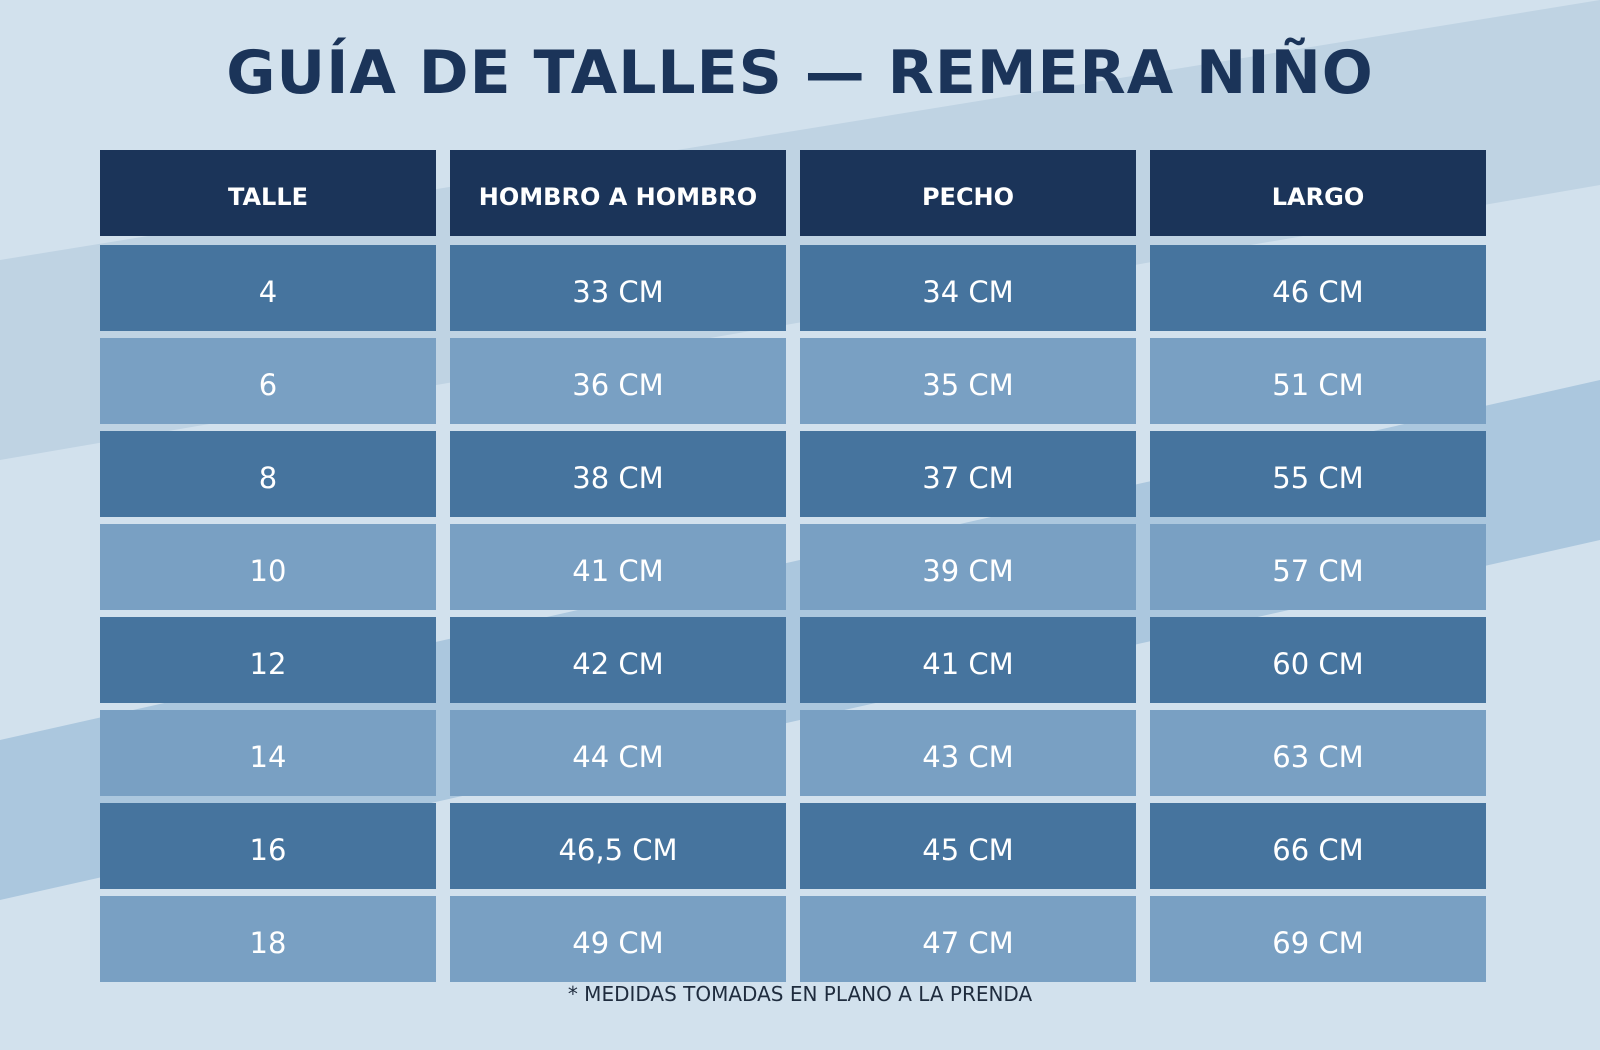 This screenshot has height=1050, width=1600. I want to click on cell-talle: 16, so click(268, 846).